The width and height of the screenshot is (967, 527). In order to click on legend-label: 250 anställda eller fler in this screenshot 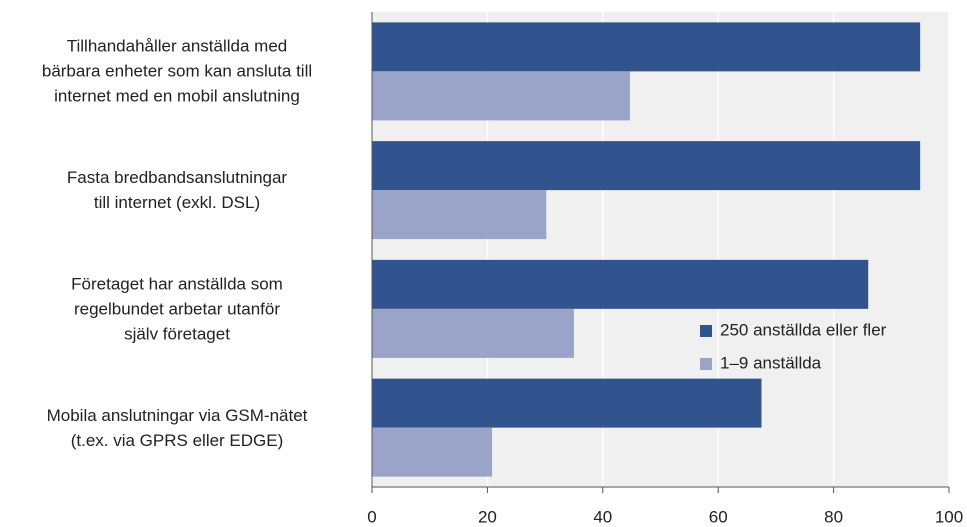, I will do `click(803, 329)`.